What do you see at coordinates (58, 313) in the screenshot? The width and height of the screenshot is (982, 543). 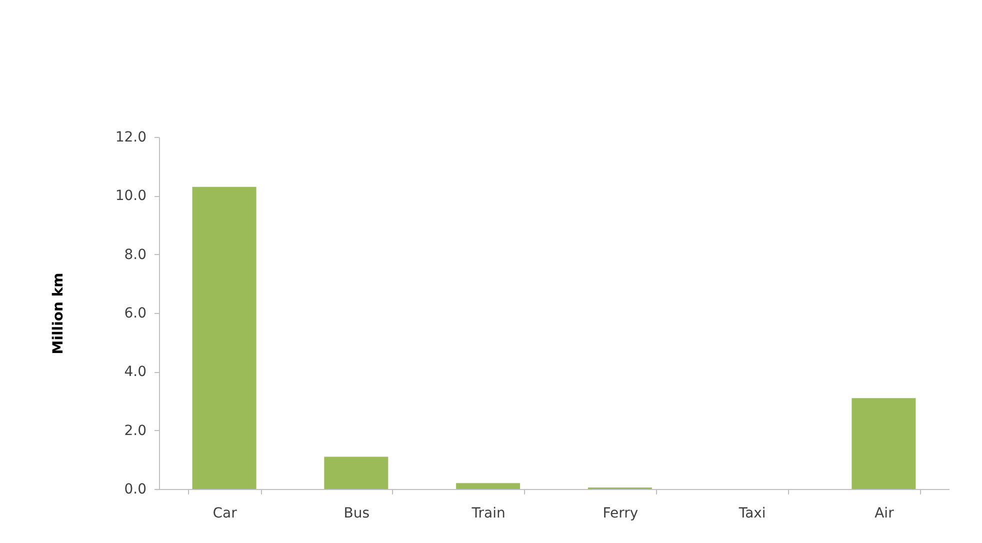 I see `y-axis-title: Million km` at bounding box center [58, 313].